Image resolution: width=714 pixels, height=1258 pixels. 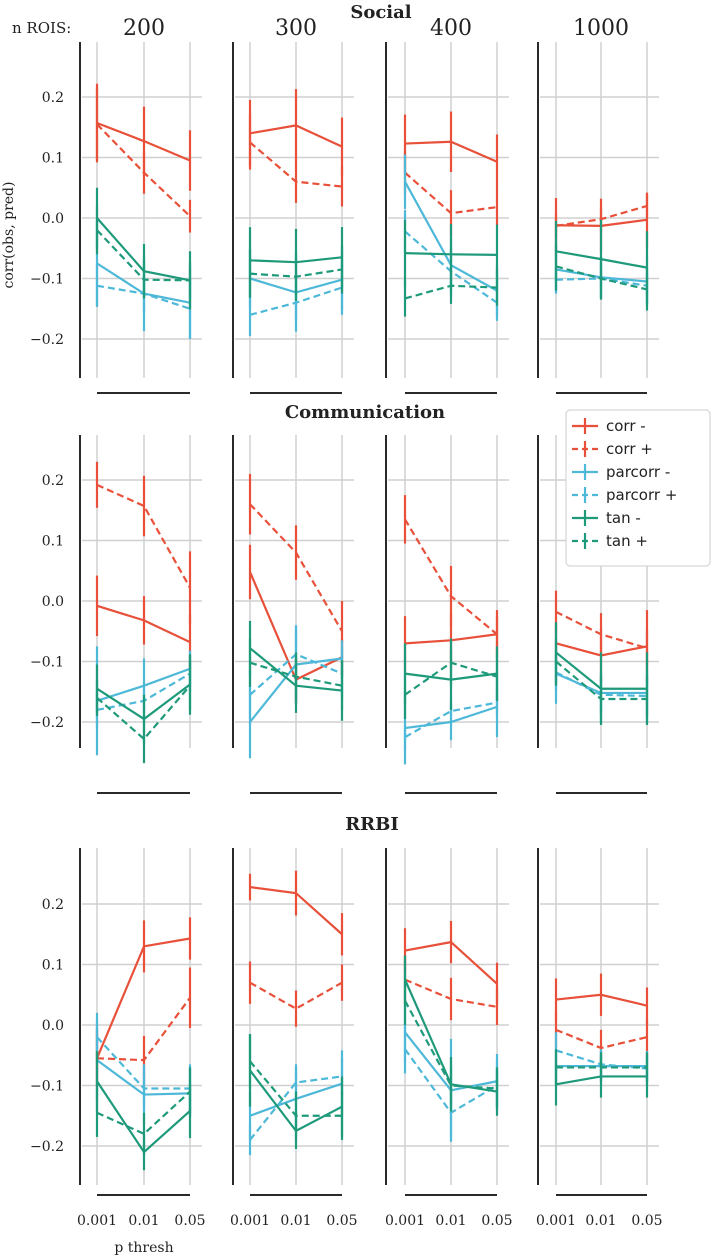 What do you see at coordinates (599, 1038) in the screenshot?
I see `panel-rrbi-1000: 0.001 0.01 0.05` at bounding box center [599, 1038].